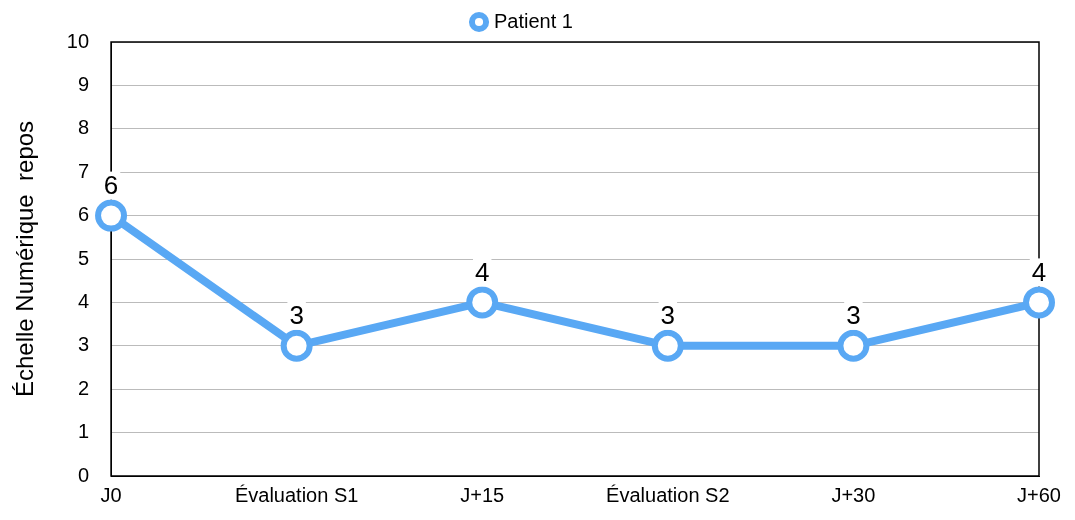 The width and height of the screenshot is (1075, 520). Describe the element at coordinates (78, 40) in the screenshot. I see `y-tick-label: 10` at that location.